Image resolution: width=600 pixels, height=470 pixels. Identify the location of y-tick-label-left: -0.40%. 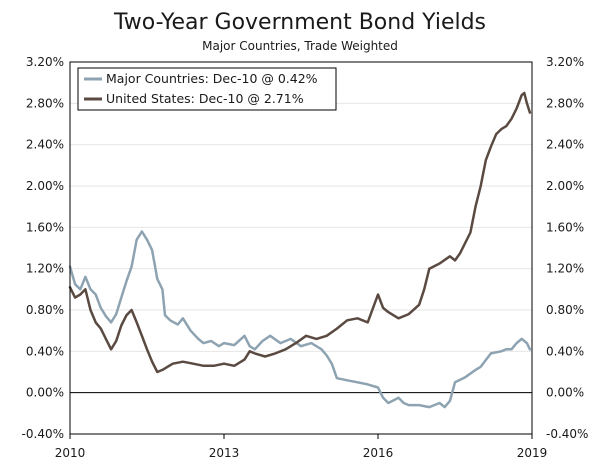
(43, 434).